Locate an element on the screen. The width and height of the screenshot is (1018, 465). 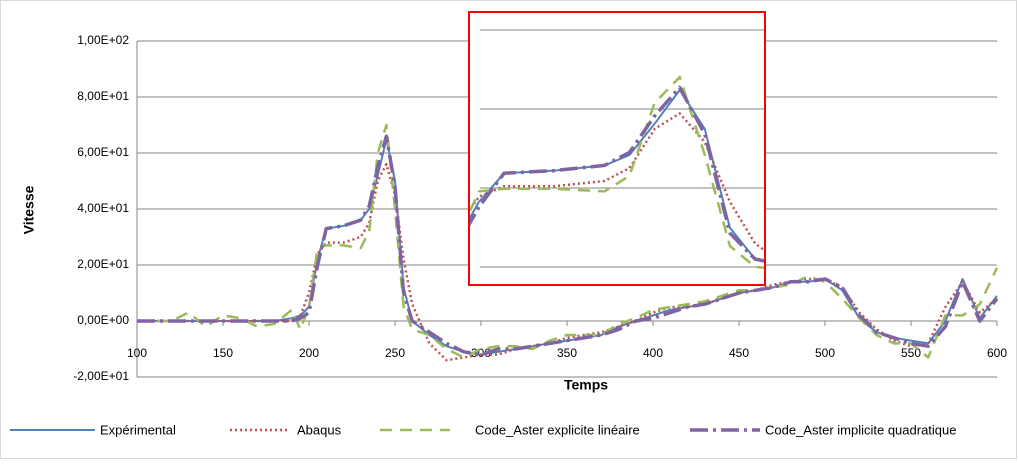
x-tick-label: 300 is located at coordinates (481, 353).